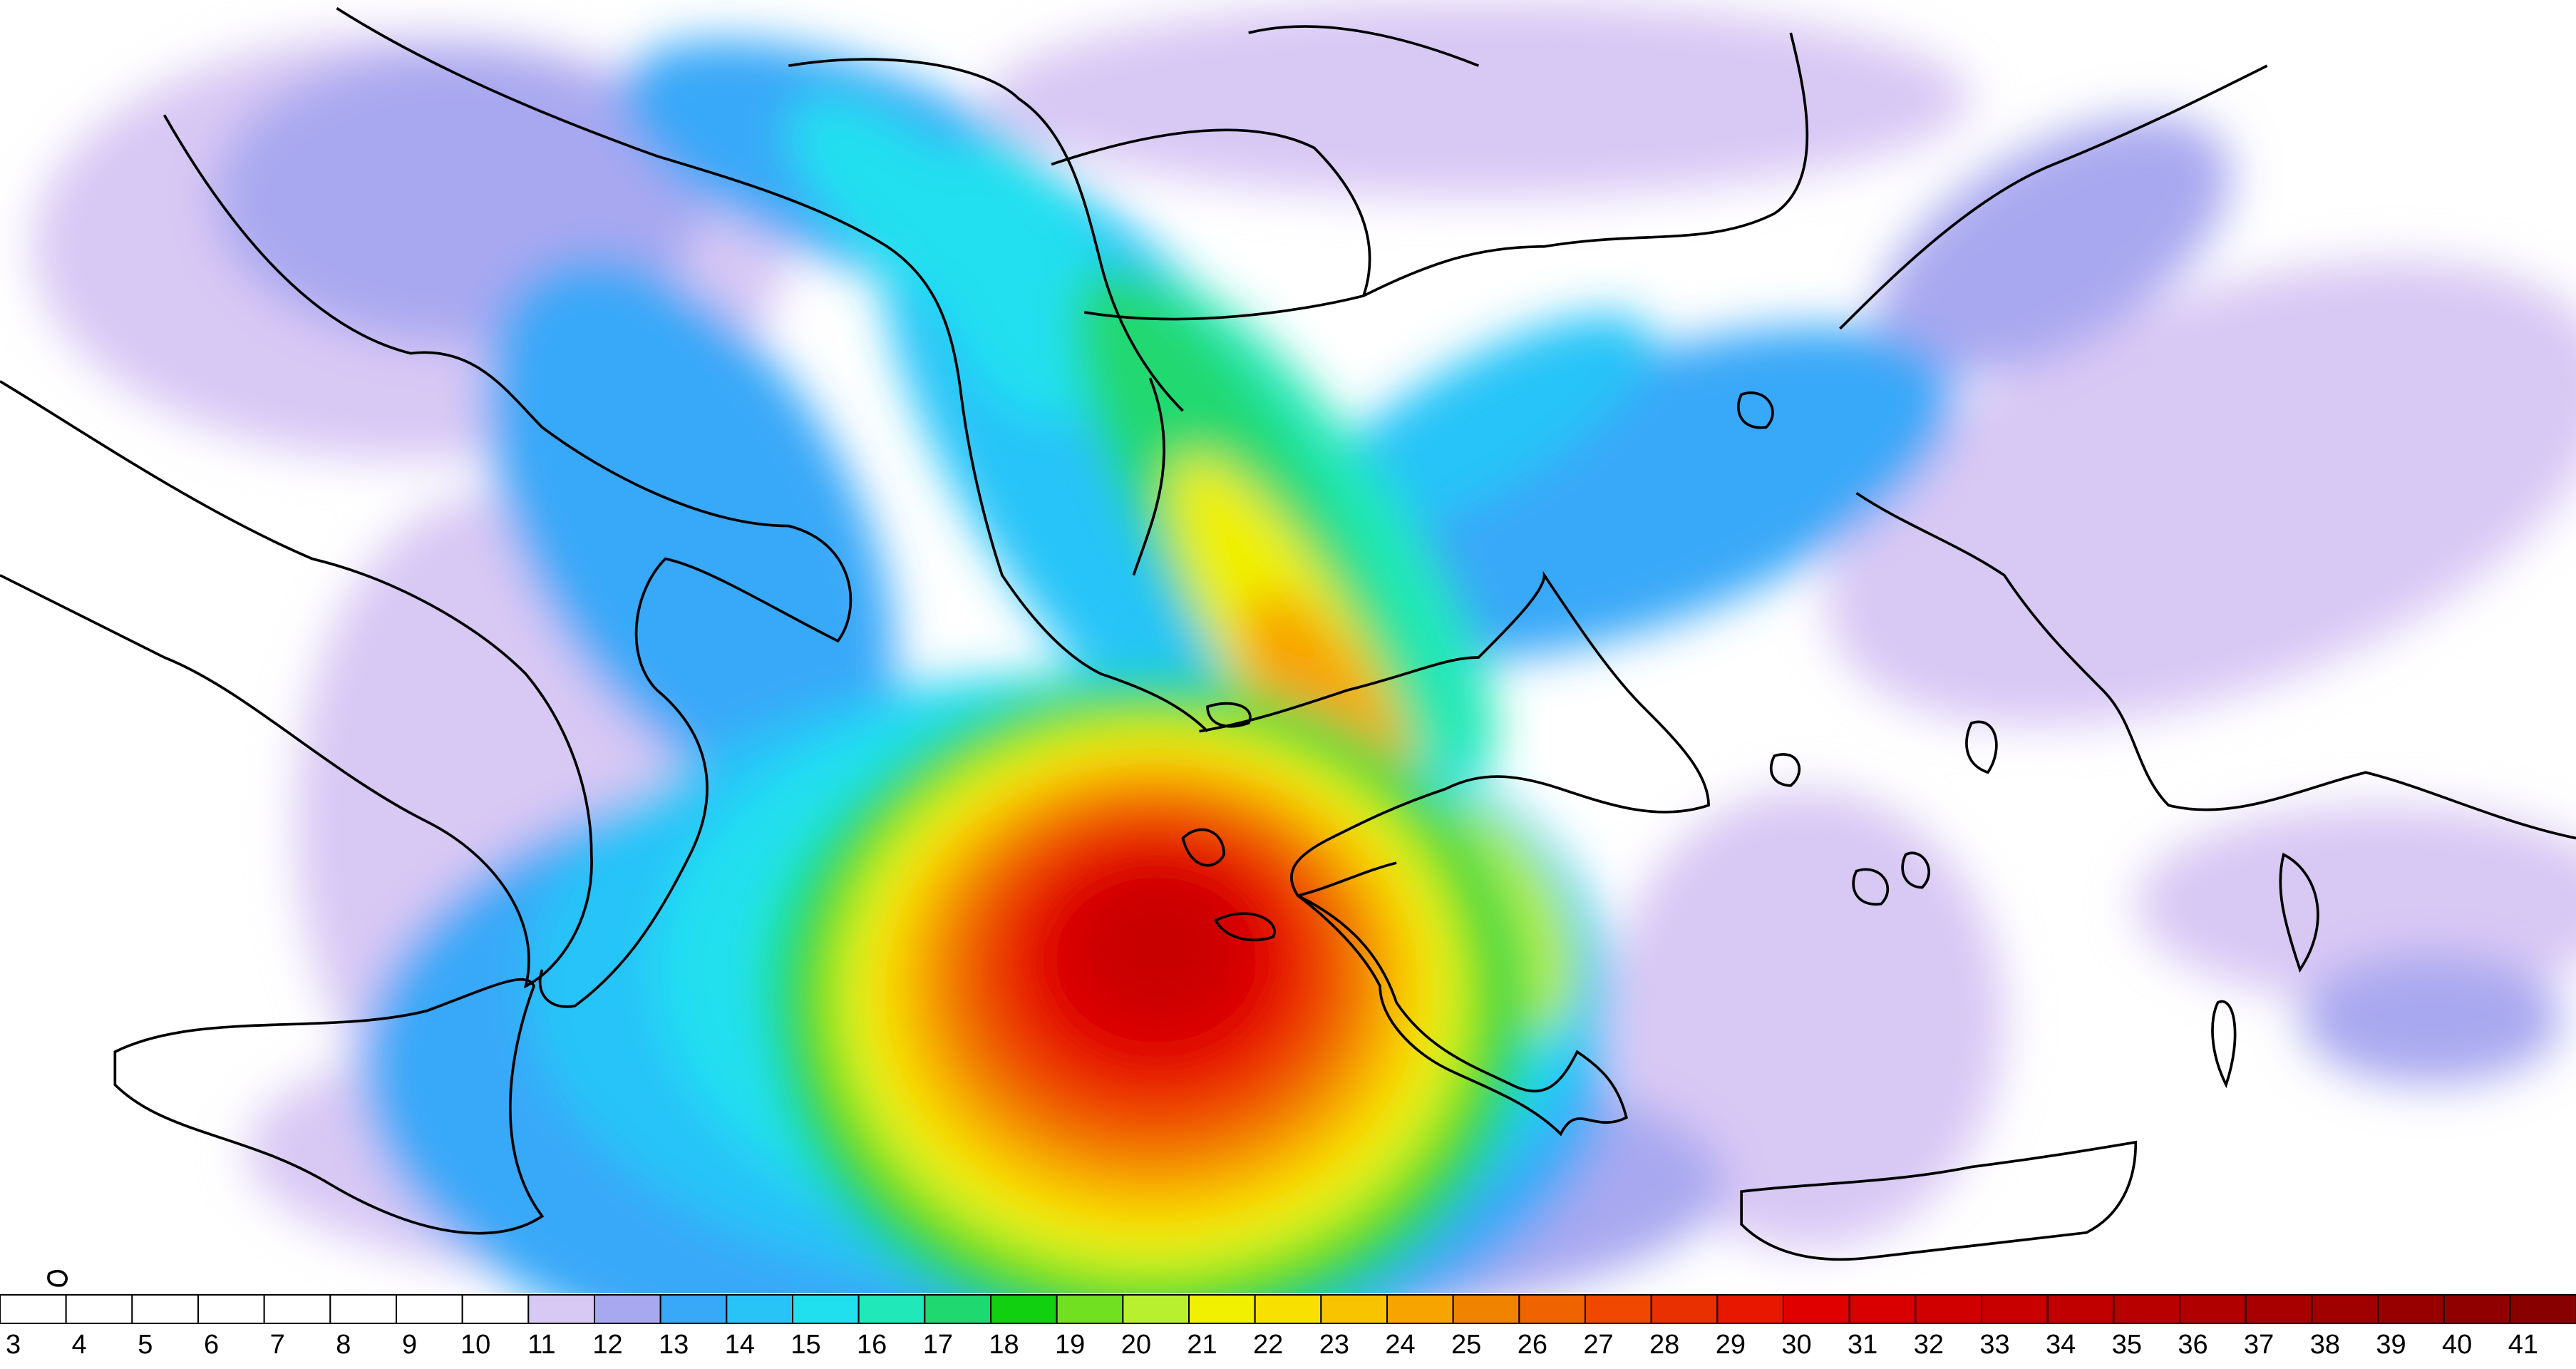 Image resolution: width=2576 pixels, height=1369 pixels. What do you see at coordinates (2192, 1345) in the screenshot?
I see `colorbar-label: 36` at bounding box center [2192, 1345].